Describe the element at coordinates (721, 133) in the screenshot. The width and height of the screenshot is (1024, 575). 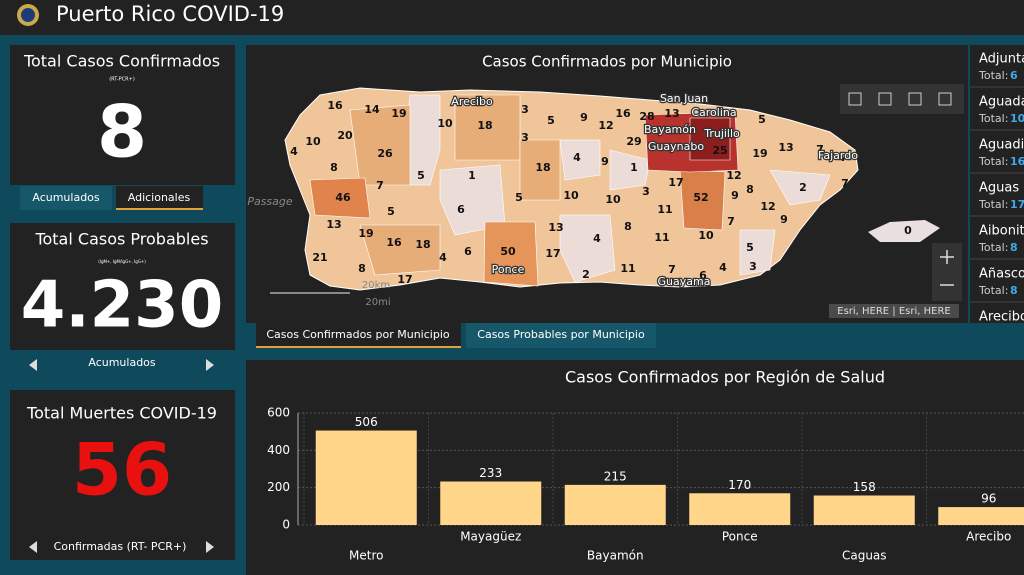
I see `place-label: Trujillo` at that location.